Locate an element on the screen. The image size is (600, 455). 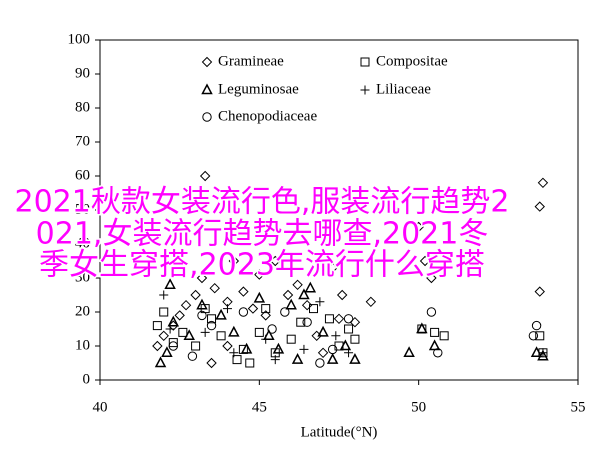
x-tick-label: 45 is located at coordinates (259, 407).